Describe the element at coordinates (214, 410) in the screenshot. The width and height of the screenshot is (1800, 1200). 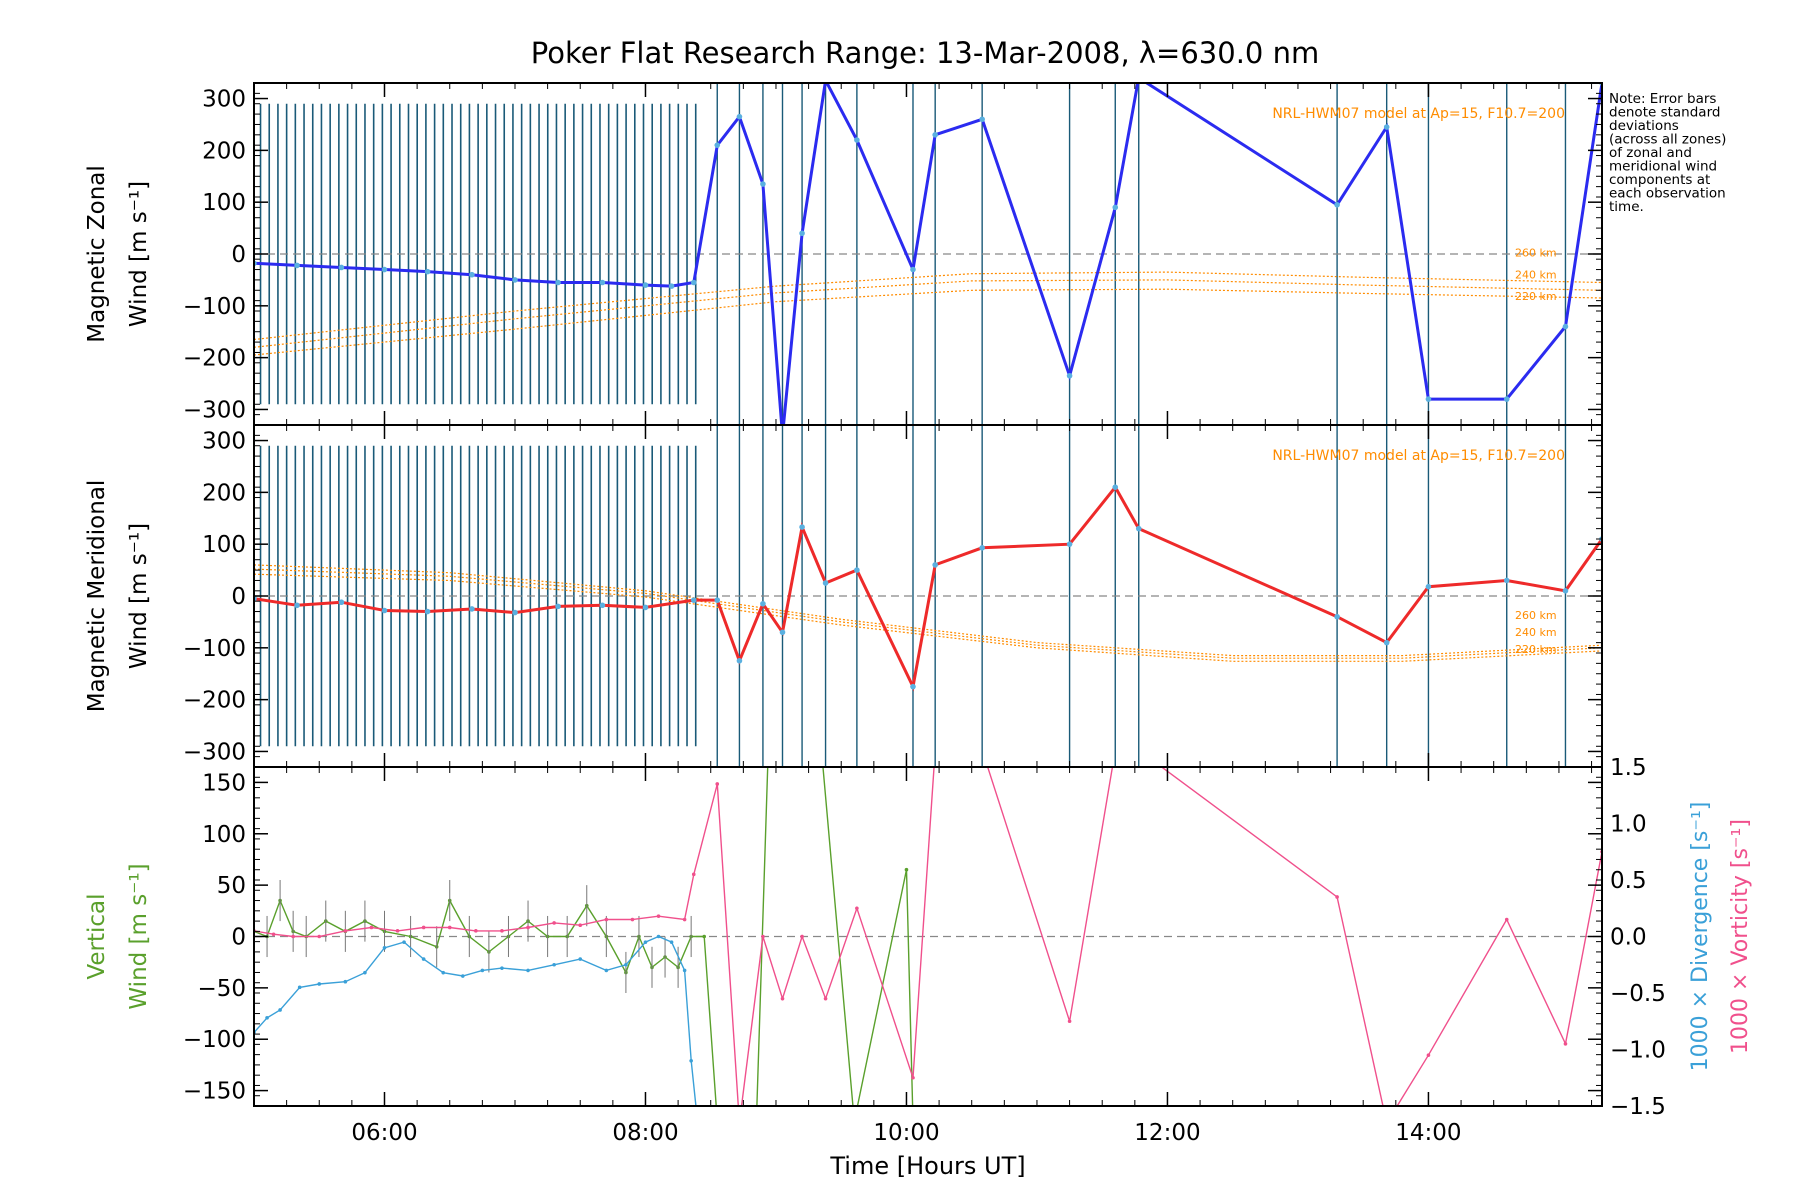
I see `y-tick-label: −300` at that location.